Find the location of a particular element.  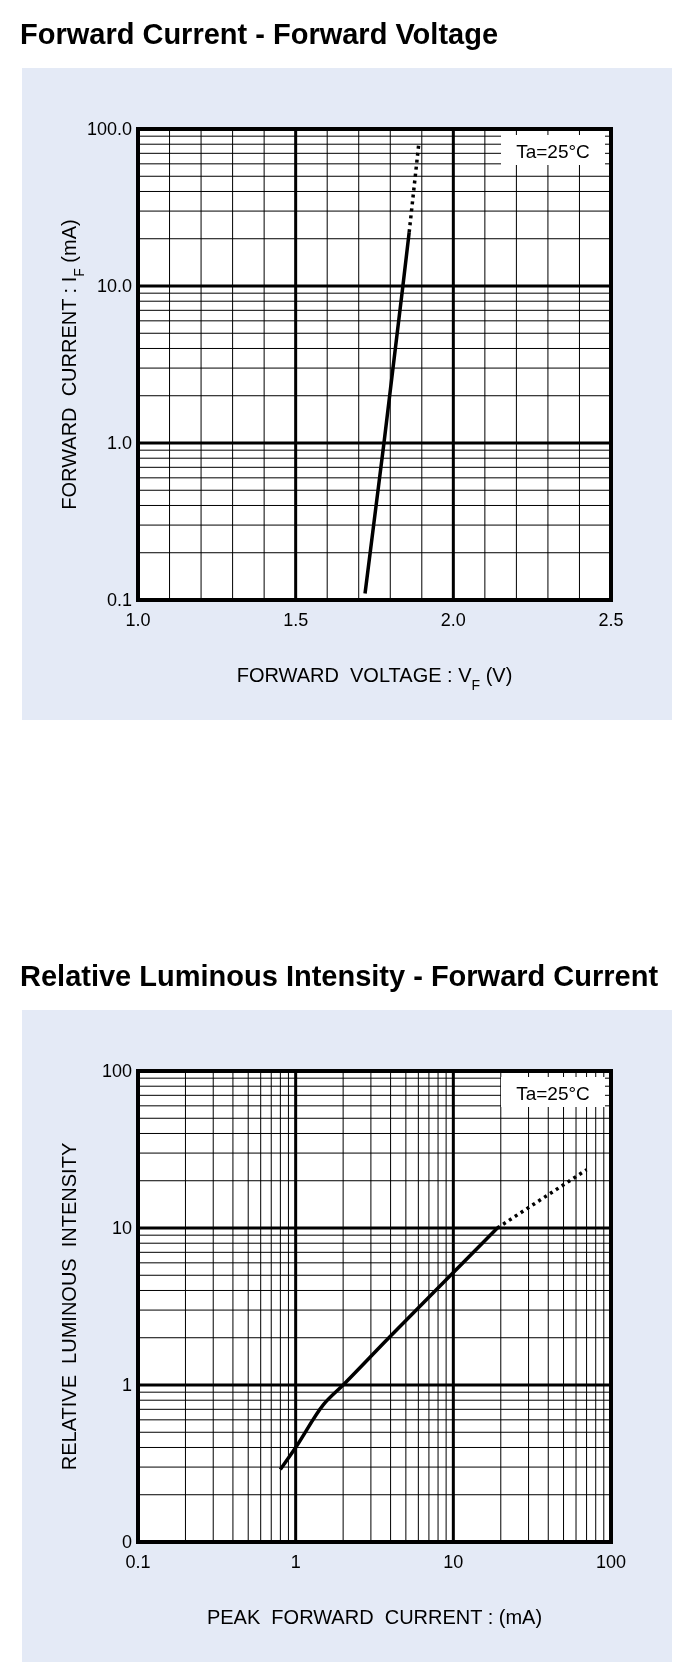

x-axis-title: PEAK FORWARD CURRENT : (mA) is located at coordinates (374, 1617).